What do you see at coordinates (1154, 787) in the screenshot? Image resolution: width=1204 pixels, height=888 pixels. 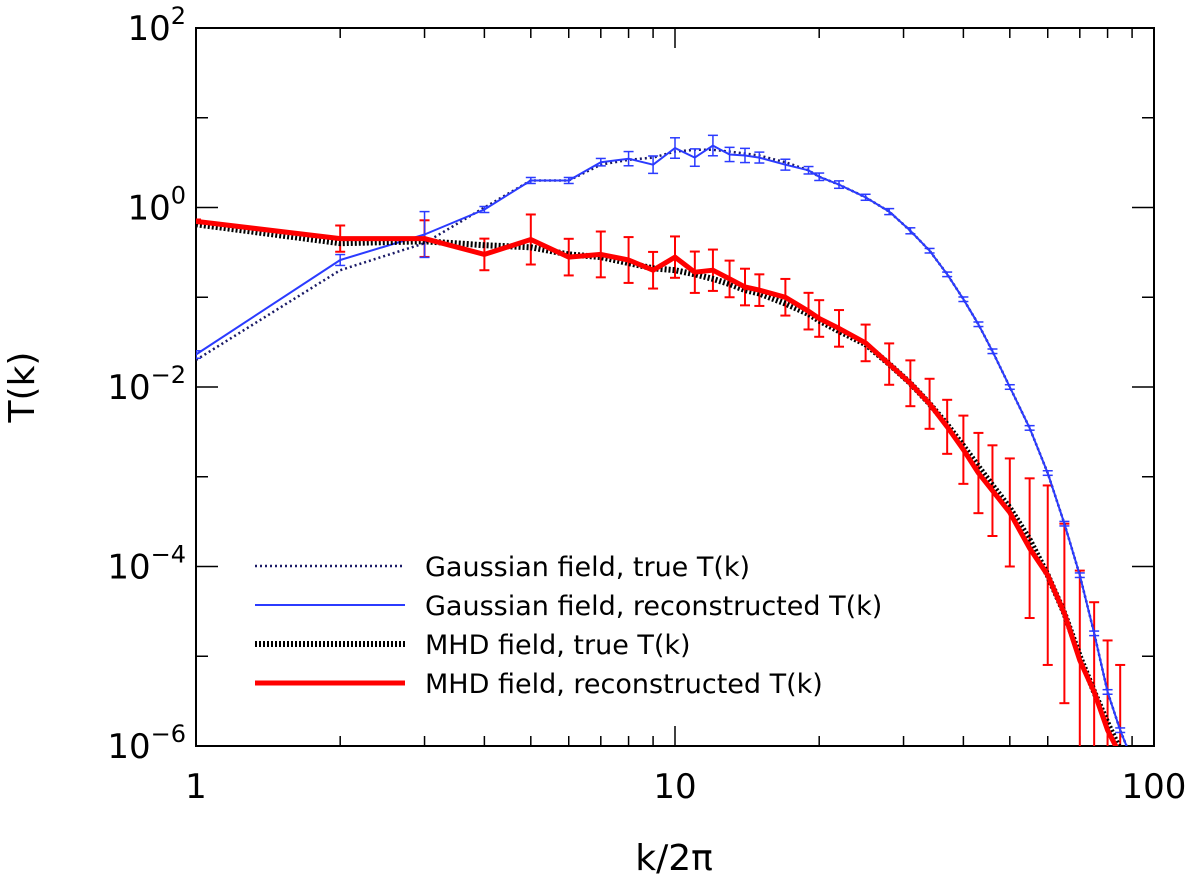 I see `x-tick-label: 100` at bounding box center [1154, 787].